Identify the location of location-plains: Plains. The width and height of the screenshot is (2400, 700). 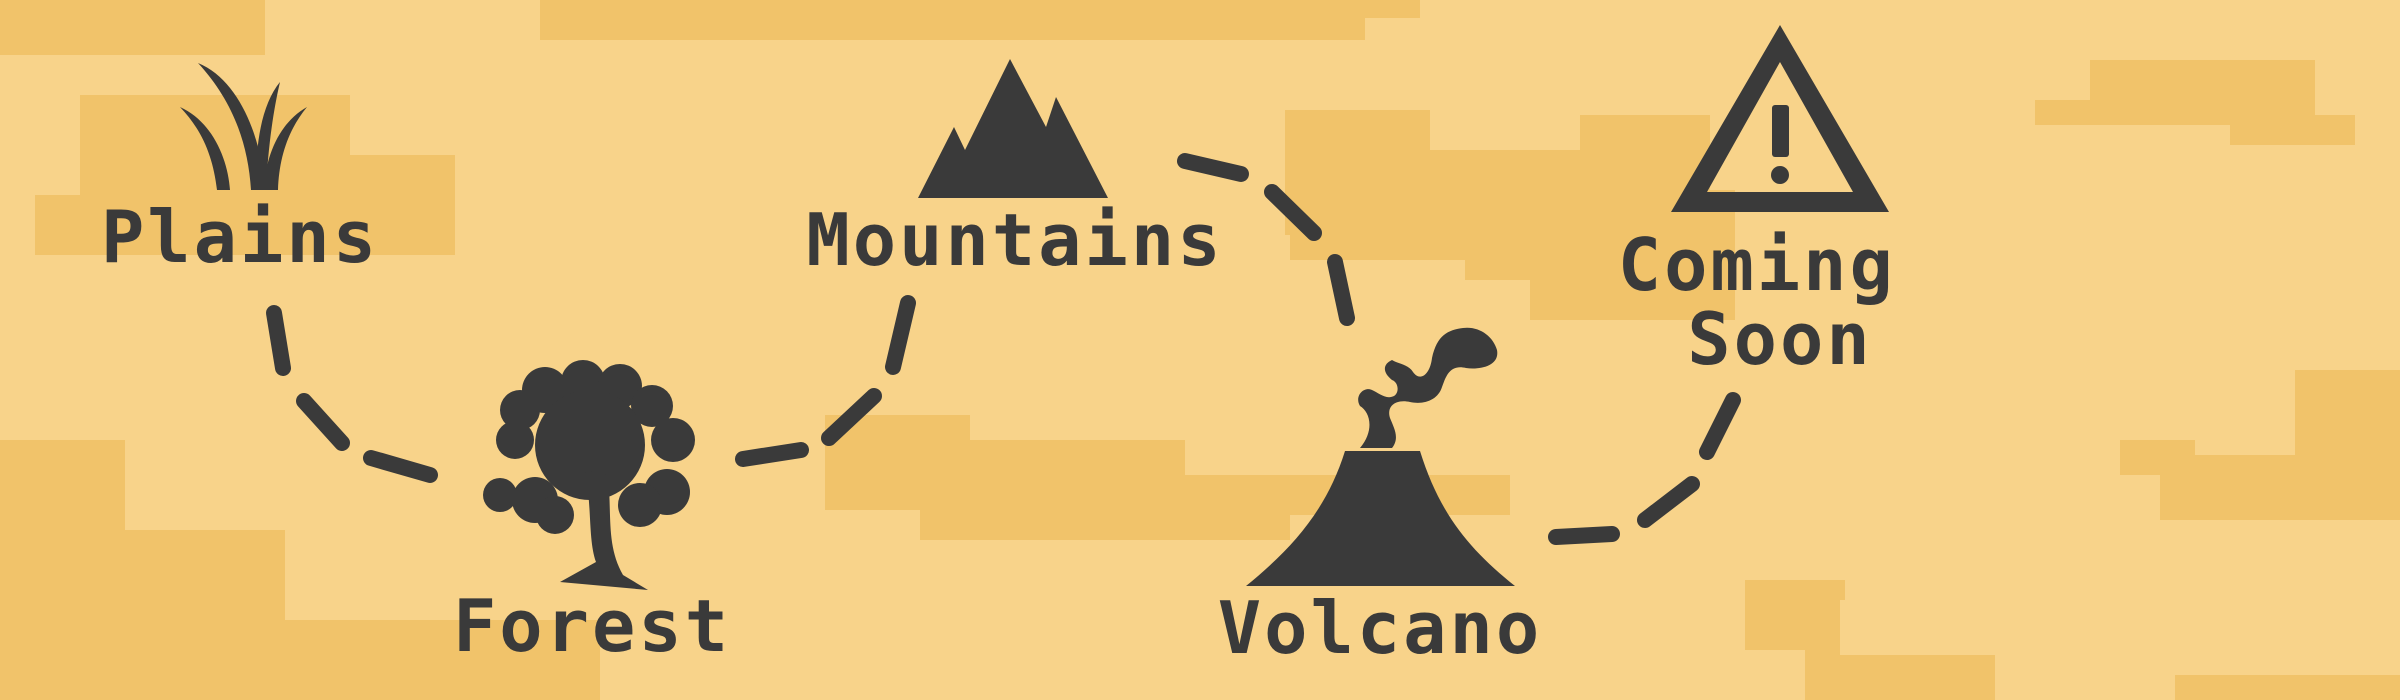
(240, 171).